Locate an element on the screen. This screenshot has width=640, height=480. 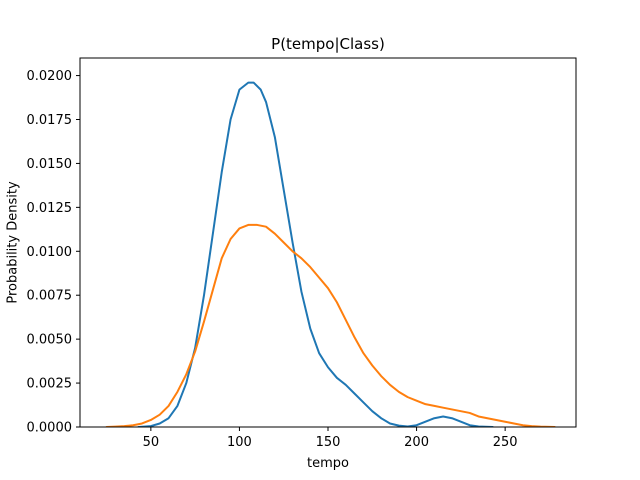
y-tick-label: 0.0000 is located at coordinates (50, 428).